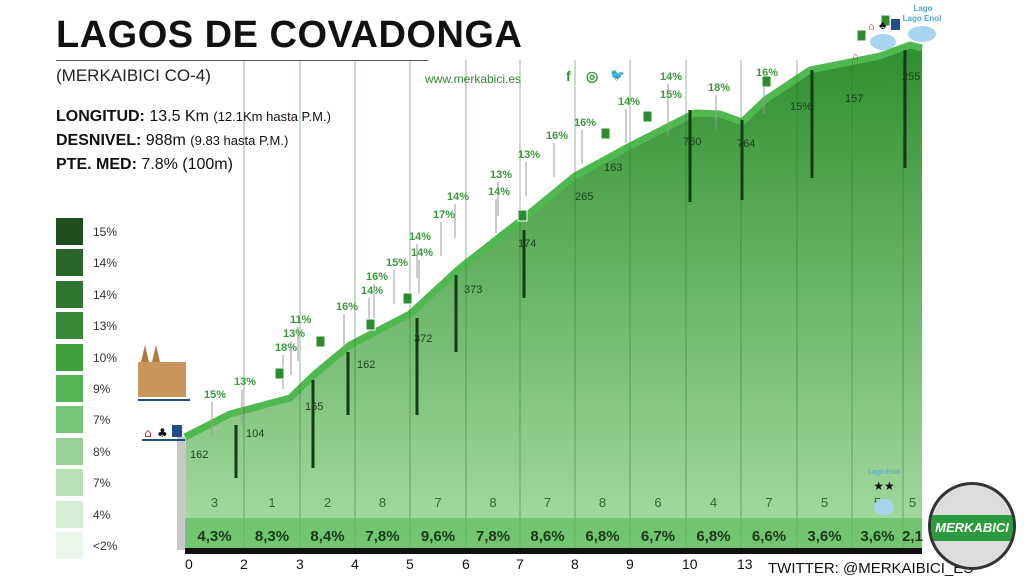 The height and width of the screenshot is (585, 1024). Describe the element at coordinates (286, 348) in the screenshot. I see `ramp-grade-label: 18%` at that location.